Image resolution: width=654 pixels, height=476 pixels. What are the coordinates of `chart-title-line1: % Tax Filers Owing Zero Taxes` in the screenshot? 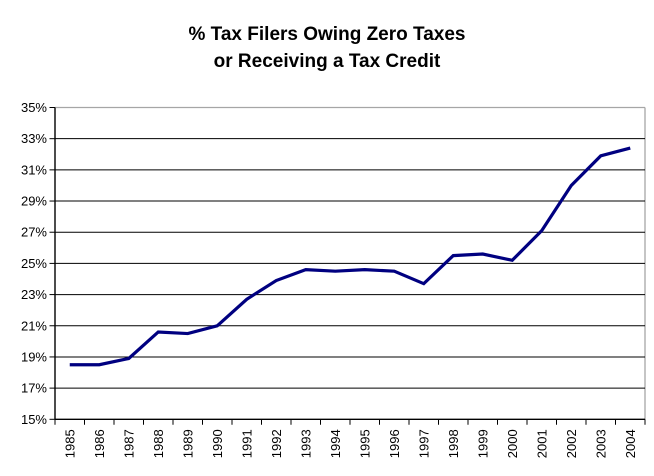 It's located at (327, 34).